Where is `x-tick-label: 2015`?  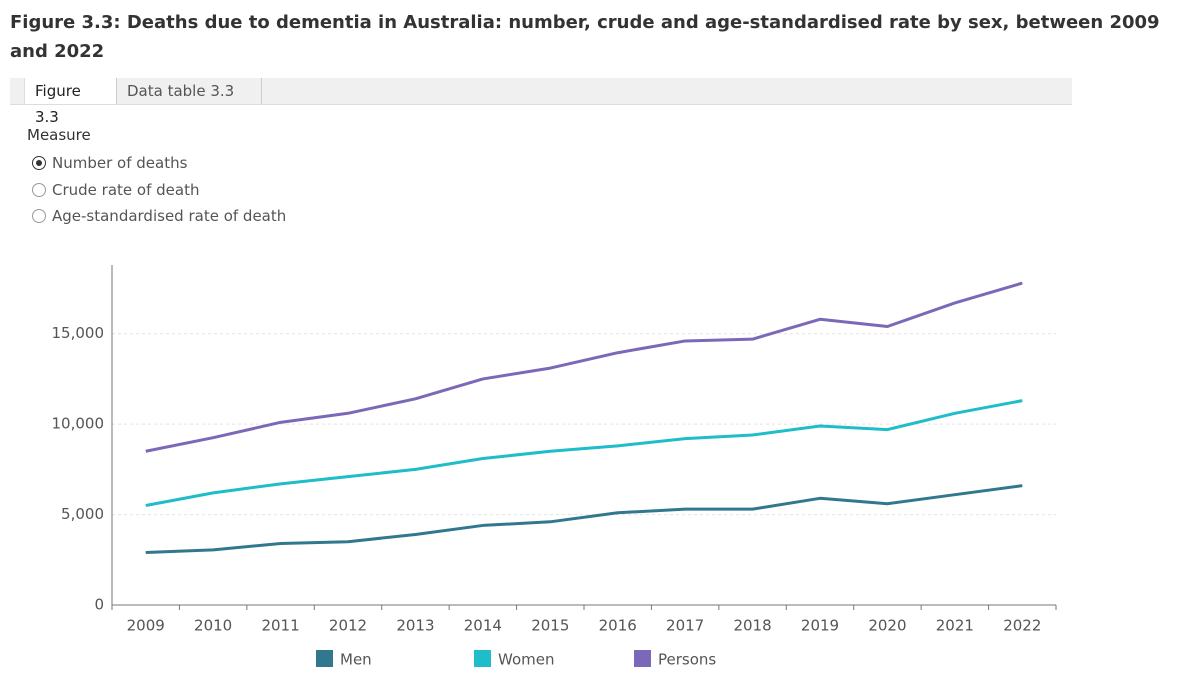
x-tick-label: 2015 is located at coordinates (550, 626).